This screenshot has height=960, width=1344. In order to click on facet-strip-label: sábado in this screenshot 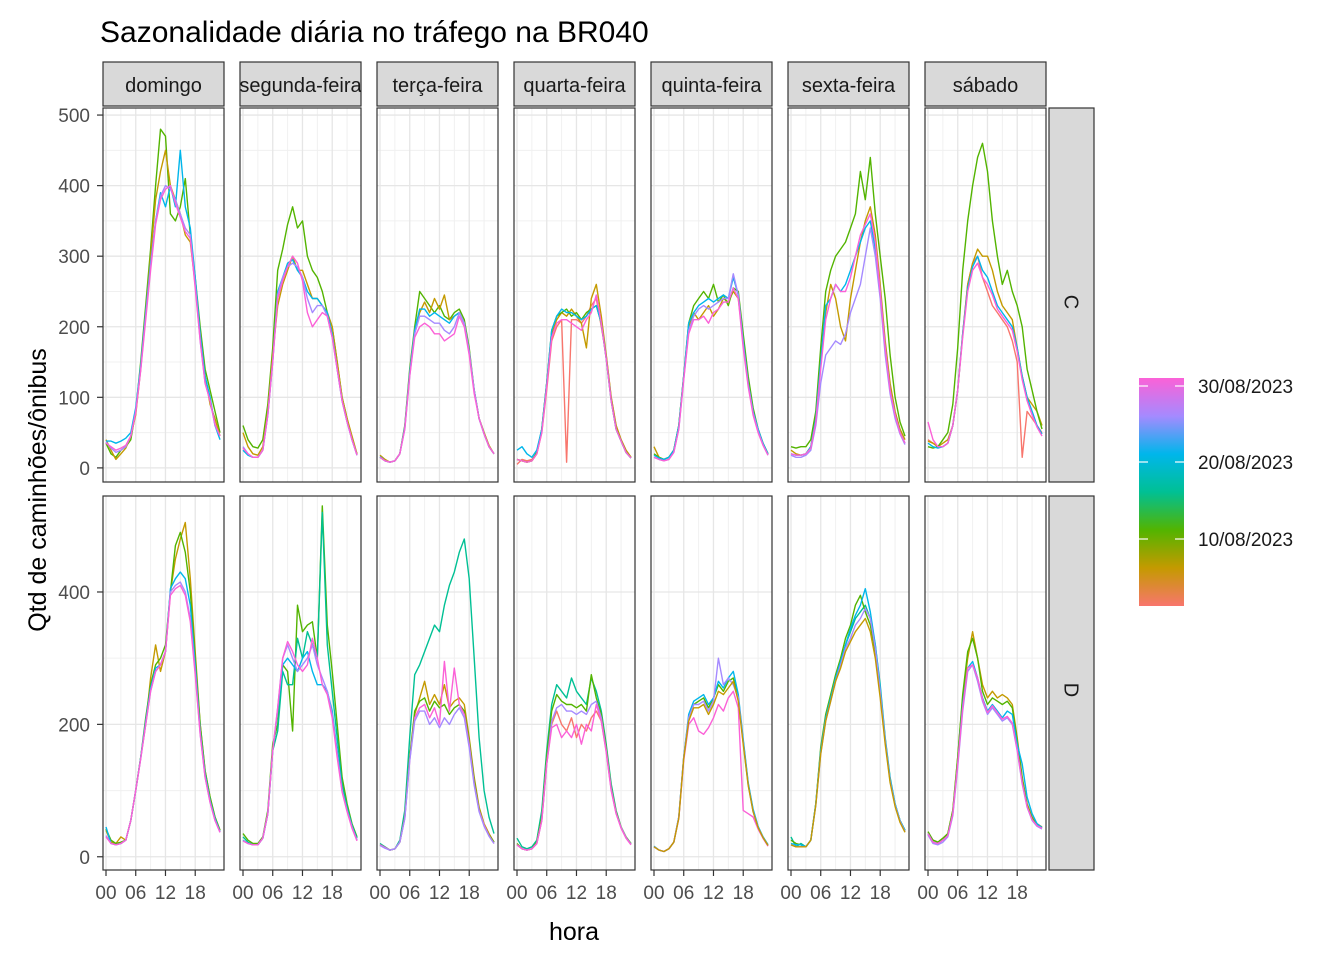, I will do `click(986, 86)`.